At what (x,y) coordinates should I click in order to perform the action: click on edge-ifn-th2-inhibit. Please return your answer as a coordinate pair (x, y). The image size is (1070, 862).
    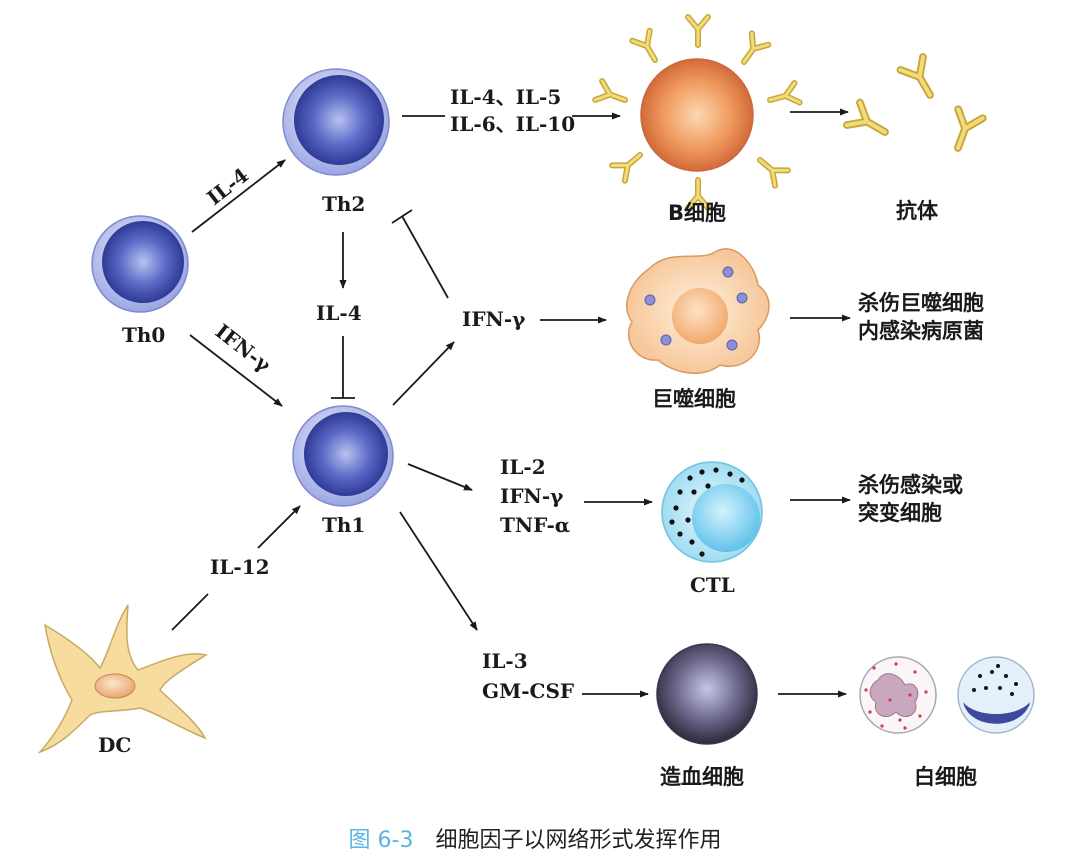
    Looking at the image, I should click on (425, 257).